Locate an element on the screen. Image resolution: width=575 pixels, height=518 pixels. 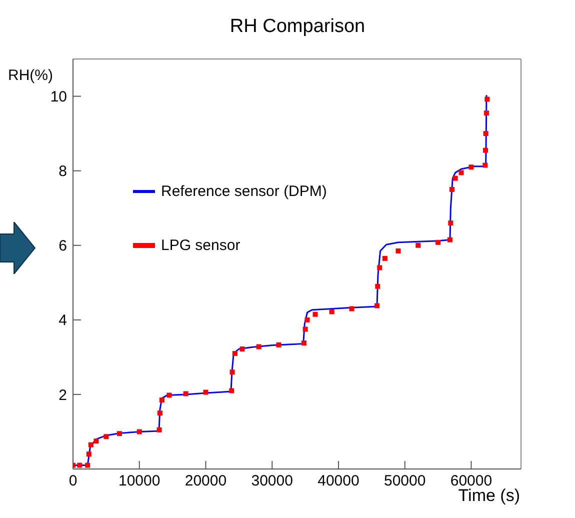
y-tick-label: 6 is located at coordinates (62, 246).